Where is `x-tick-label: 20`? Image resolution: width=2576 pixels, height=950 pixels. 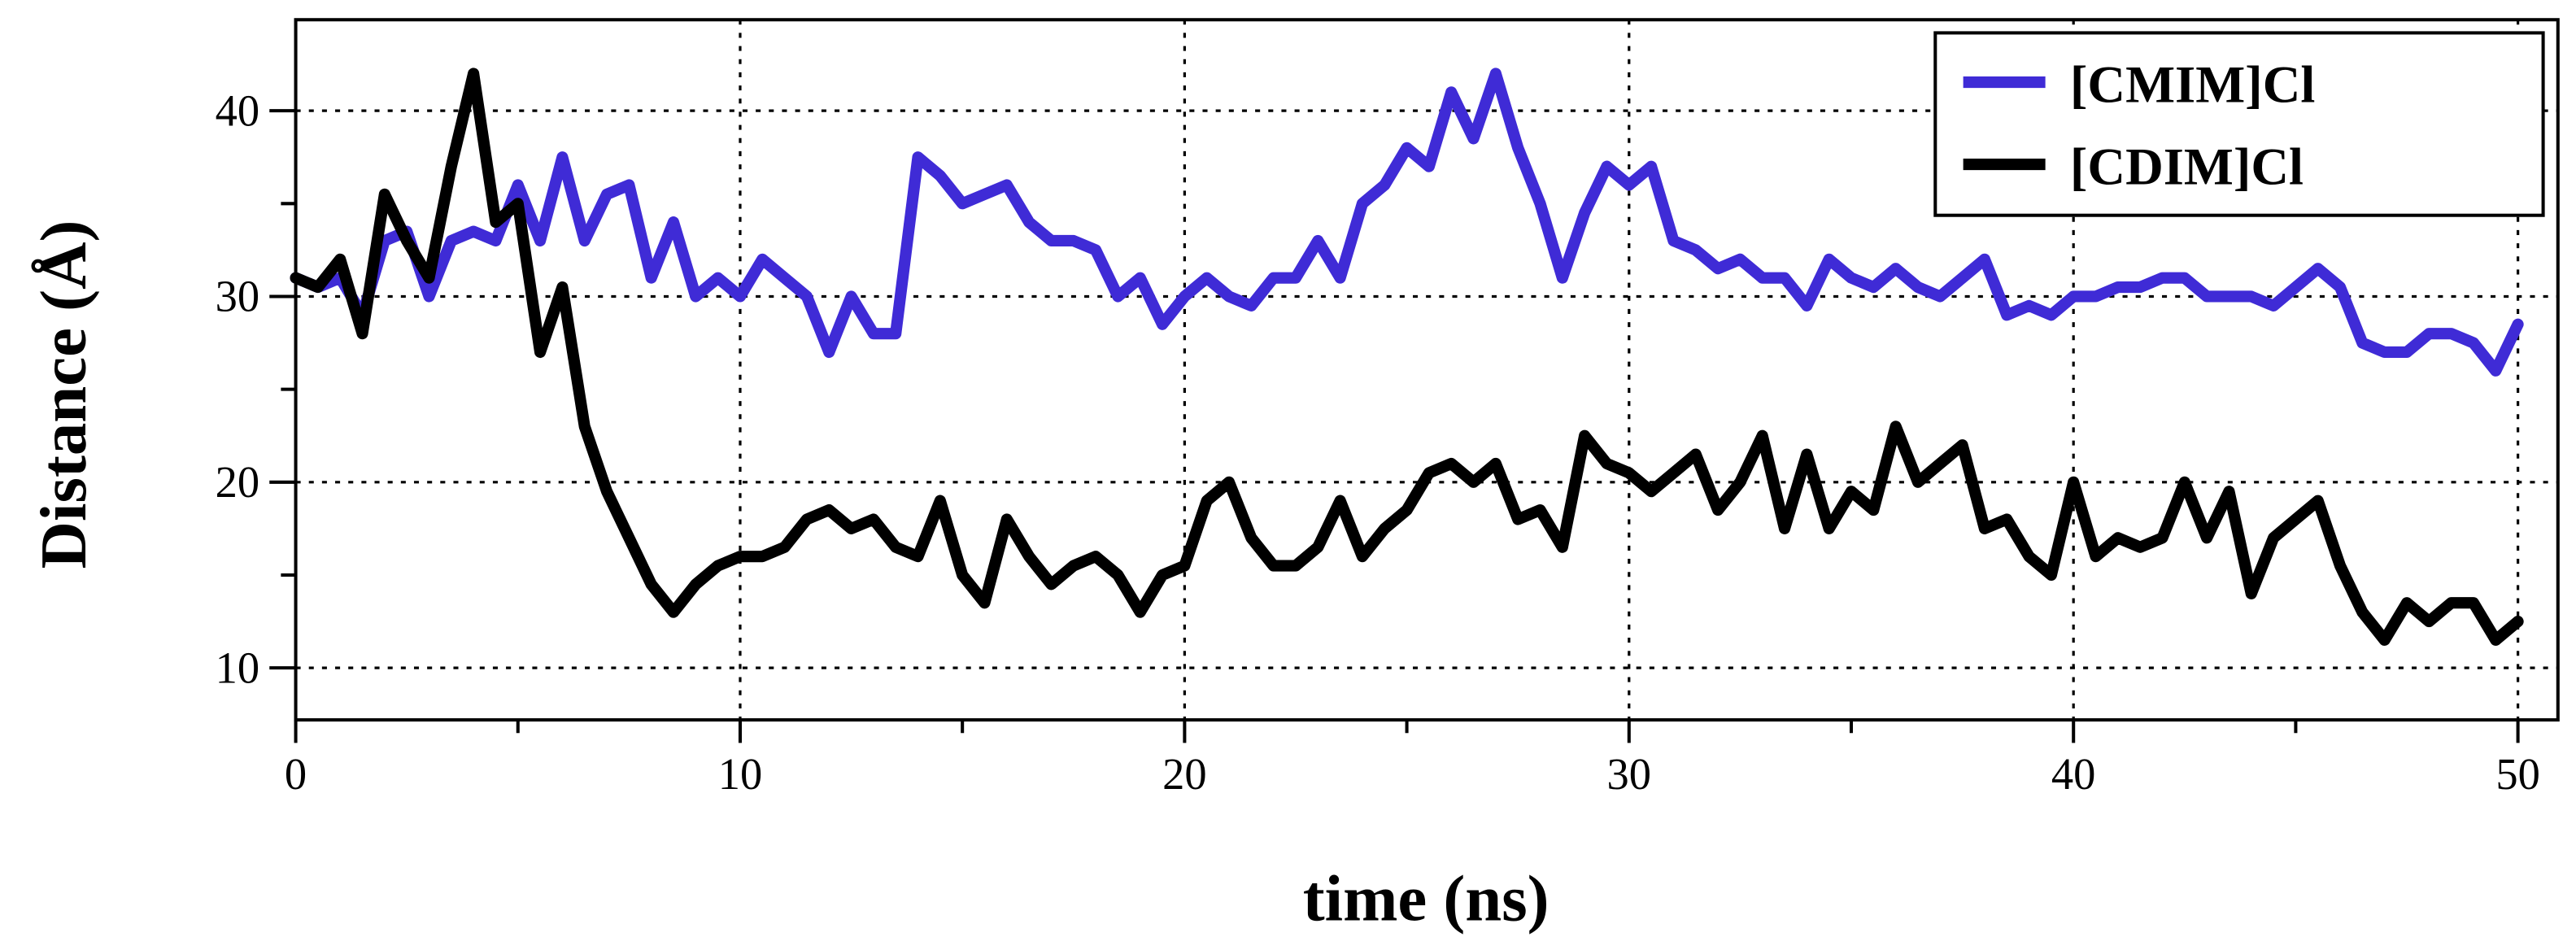
x-tick-label: 20 is located at coordinates (1184, 774).